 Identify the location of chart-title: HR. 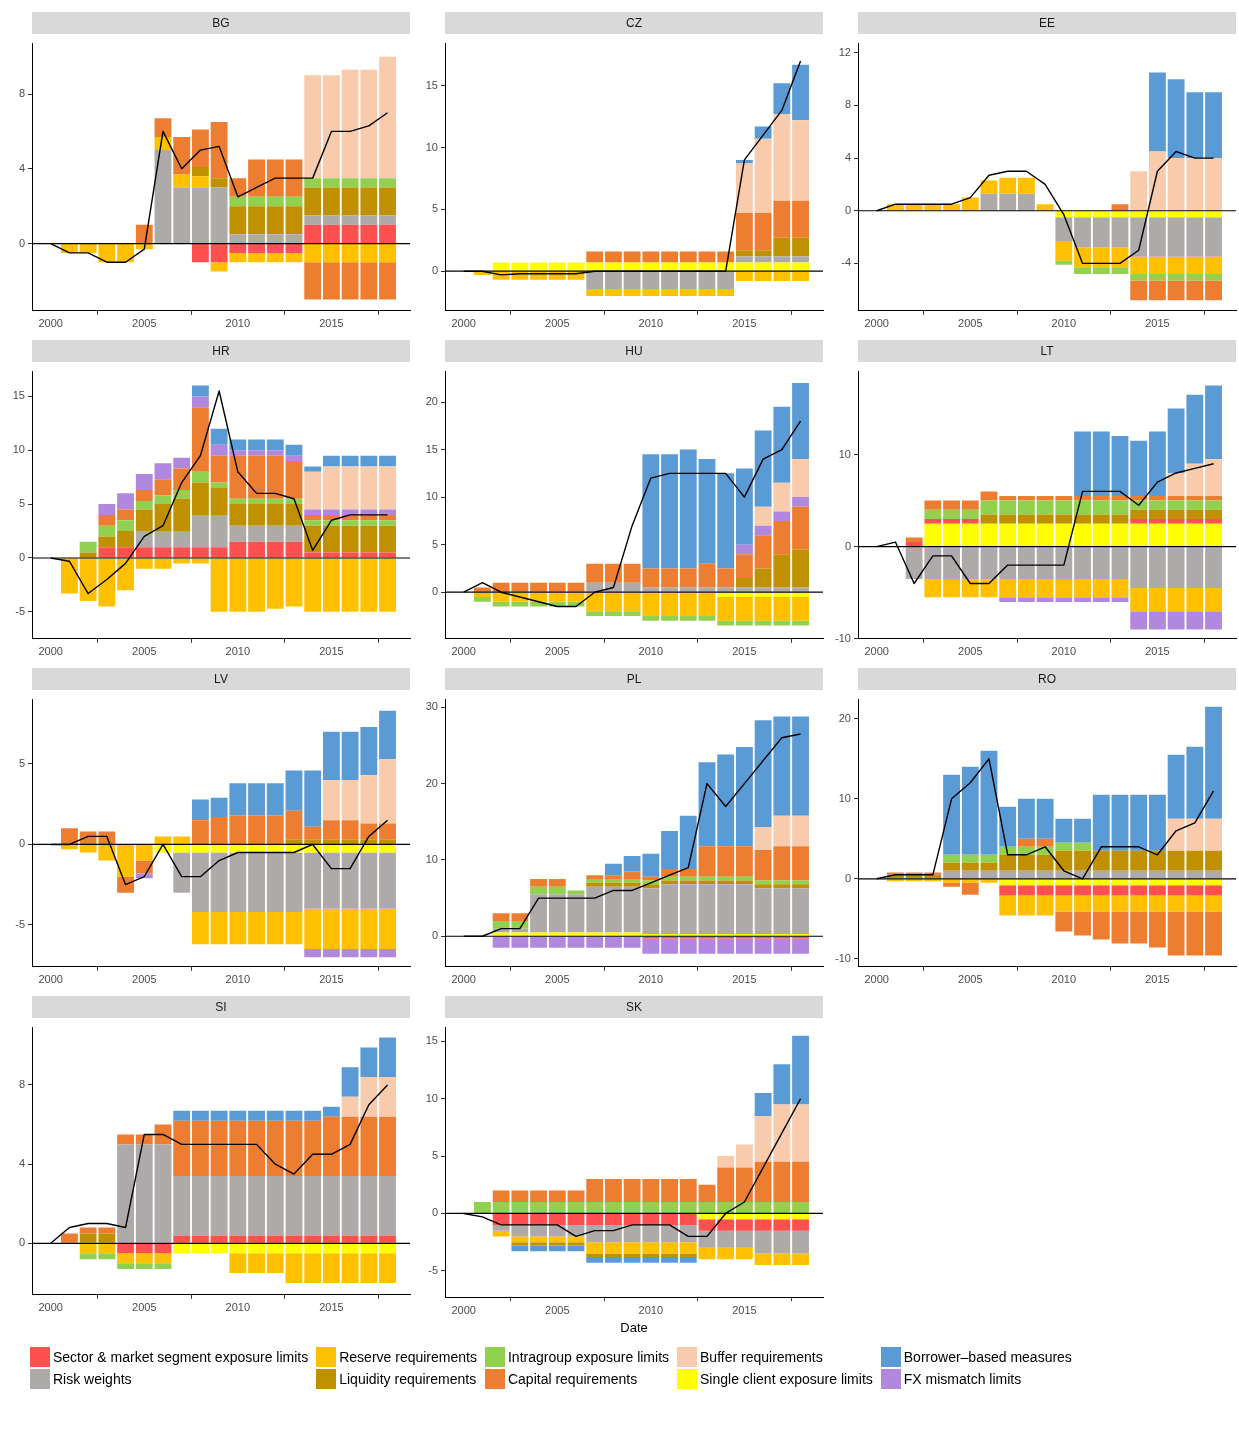
(221, 351).